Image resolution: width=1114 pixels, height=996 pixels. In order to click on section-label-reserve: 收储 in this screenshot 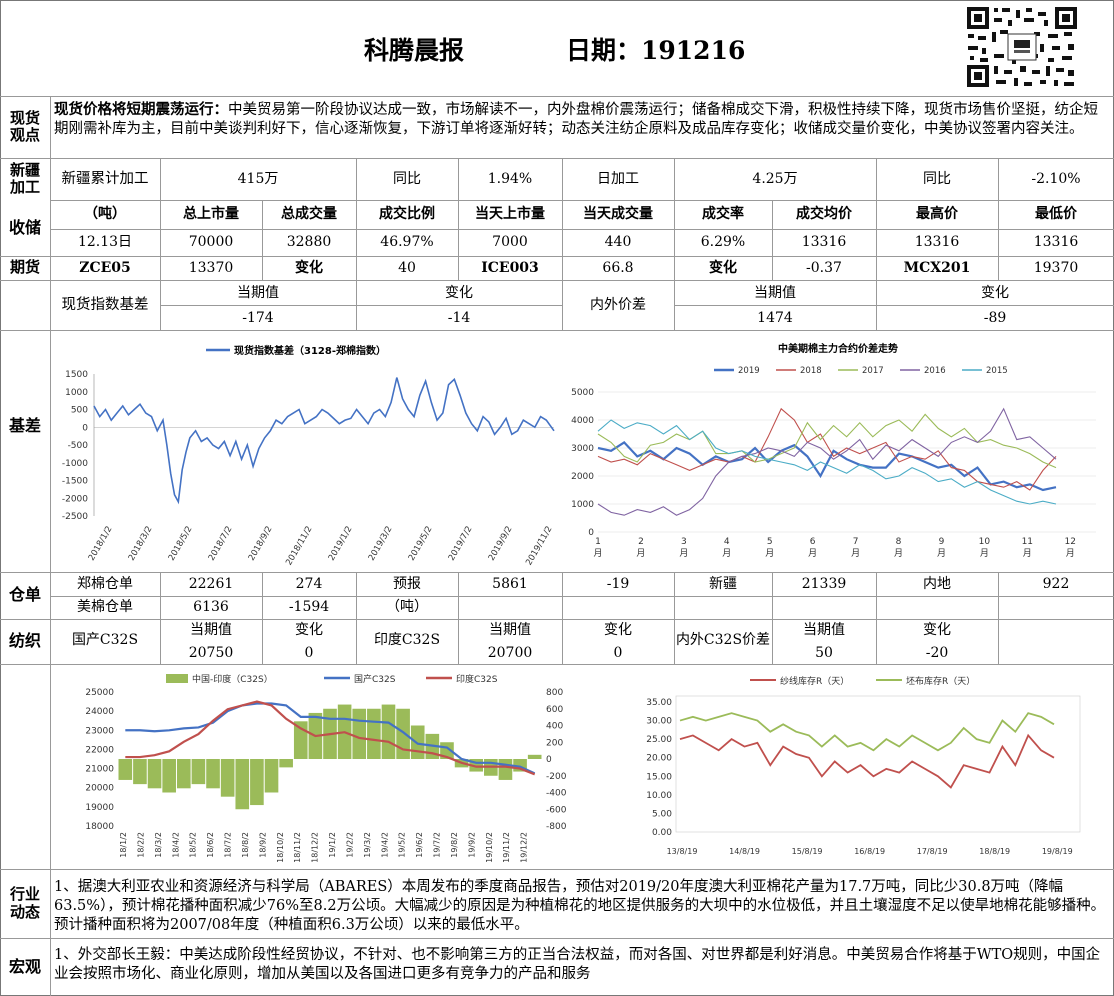, I will do `click(25, 228)`.